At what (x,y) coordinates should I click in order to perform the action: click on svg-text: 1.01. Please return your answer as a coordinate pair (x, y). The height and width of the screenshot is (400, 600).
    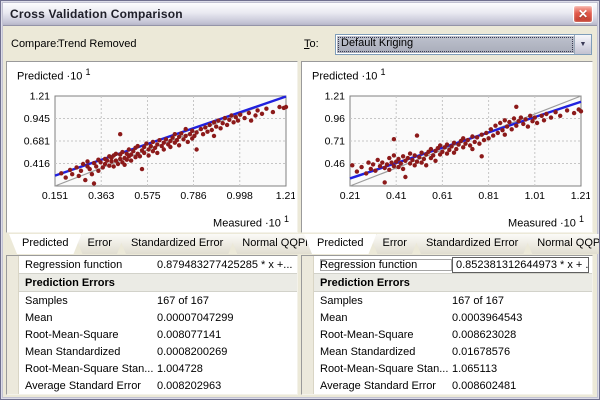
    Looking at the image, I should click on (535, 196).